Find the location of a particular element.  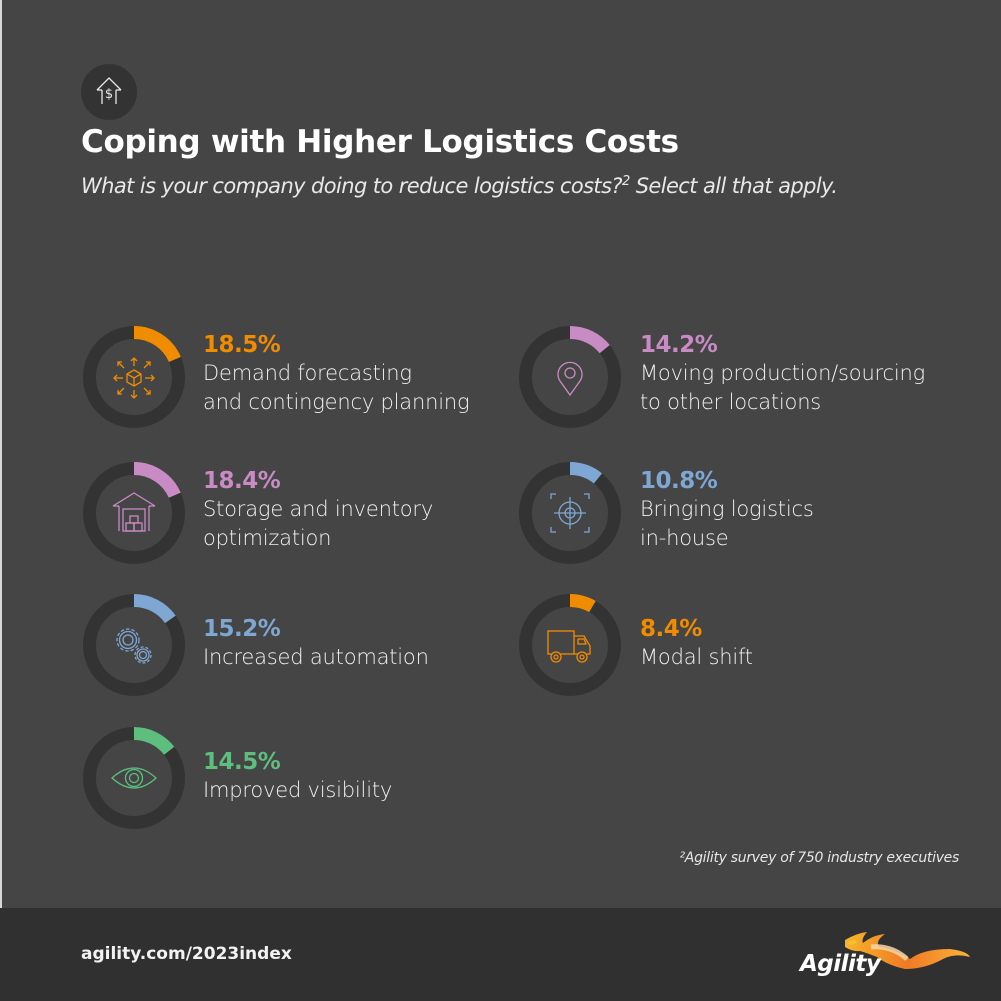

stat-percentage: 8.4% is located at coordinates (671, 629).